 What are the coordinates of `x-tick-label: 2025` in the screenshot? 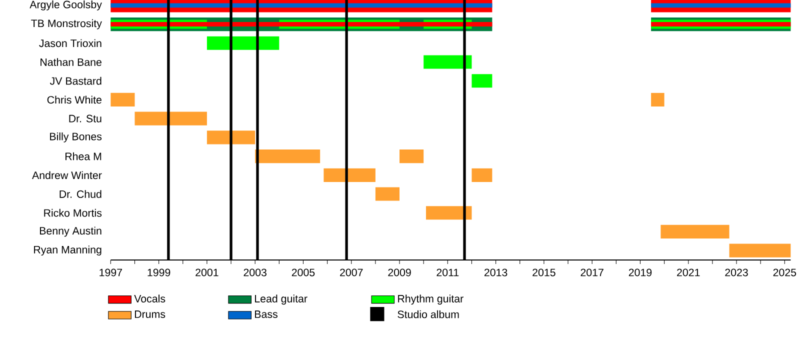 It's located at (784, 272).